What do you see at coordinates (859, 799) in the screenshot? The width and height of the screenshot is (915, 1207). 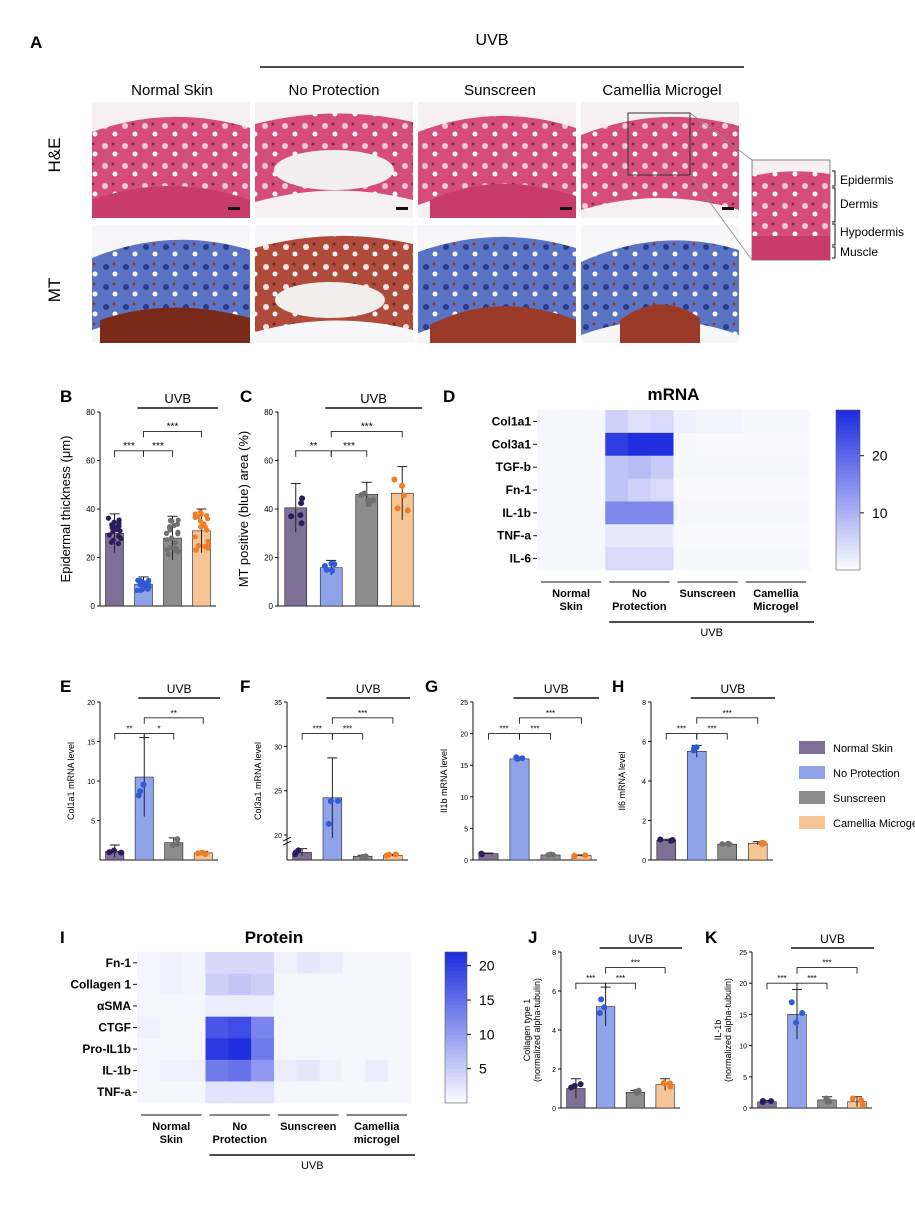 I see `legend-label-sunscreen: Sunscreen` at bounding box center [859, 799].